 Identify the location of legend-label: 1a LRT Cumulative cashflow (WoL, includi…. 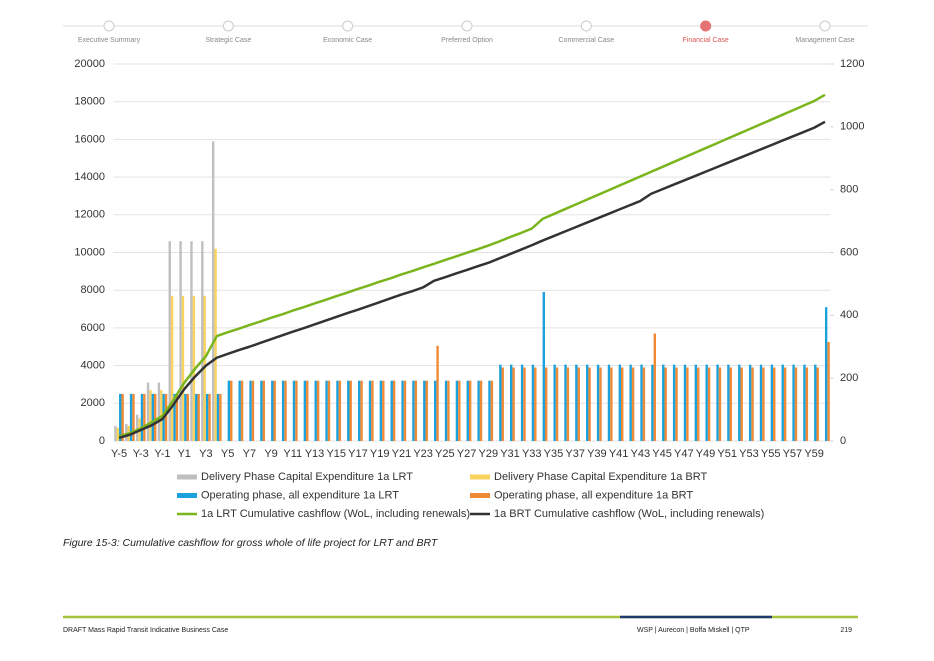
(335, 514).